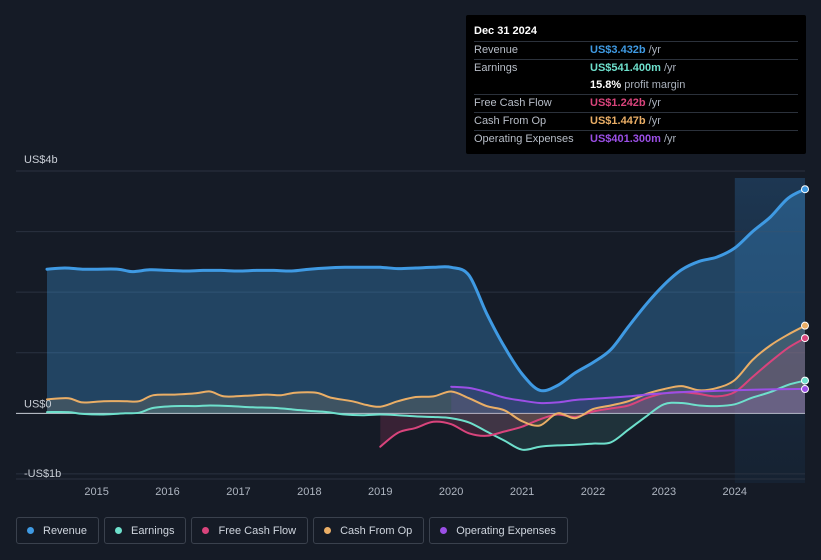  What do you see at coordinates (206, 530) in the screenshot?
I see `free-cash-flow-dot-icon` at bounding box center [206, 530].